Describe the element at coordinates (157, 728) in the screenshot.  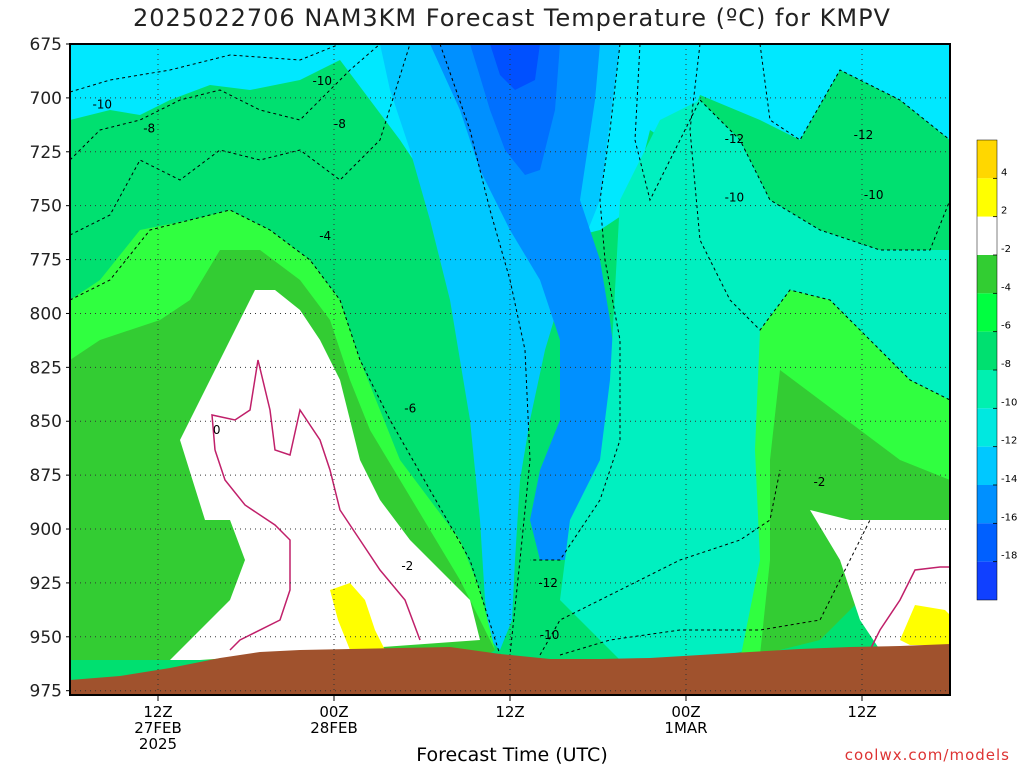
I see `x-tick-label: 27FEB` at that location.